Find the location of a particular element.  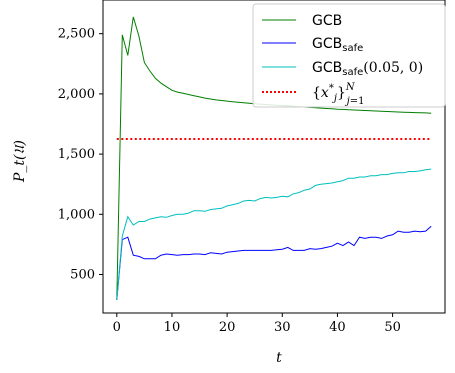

y-tick-label: 1,500 is located at coordinates (76, 154).